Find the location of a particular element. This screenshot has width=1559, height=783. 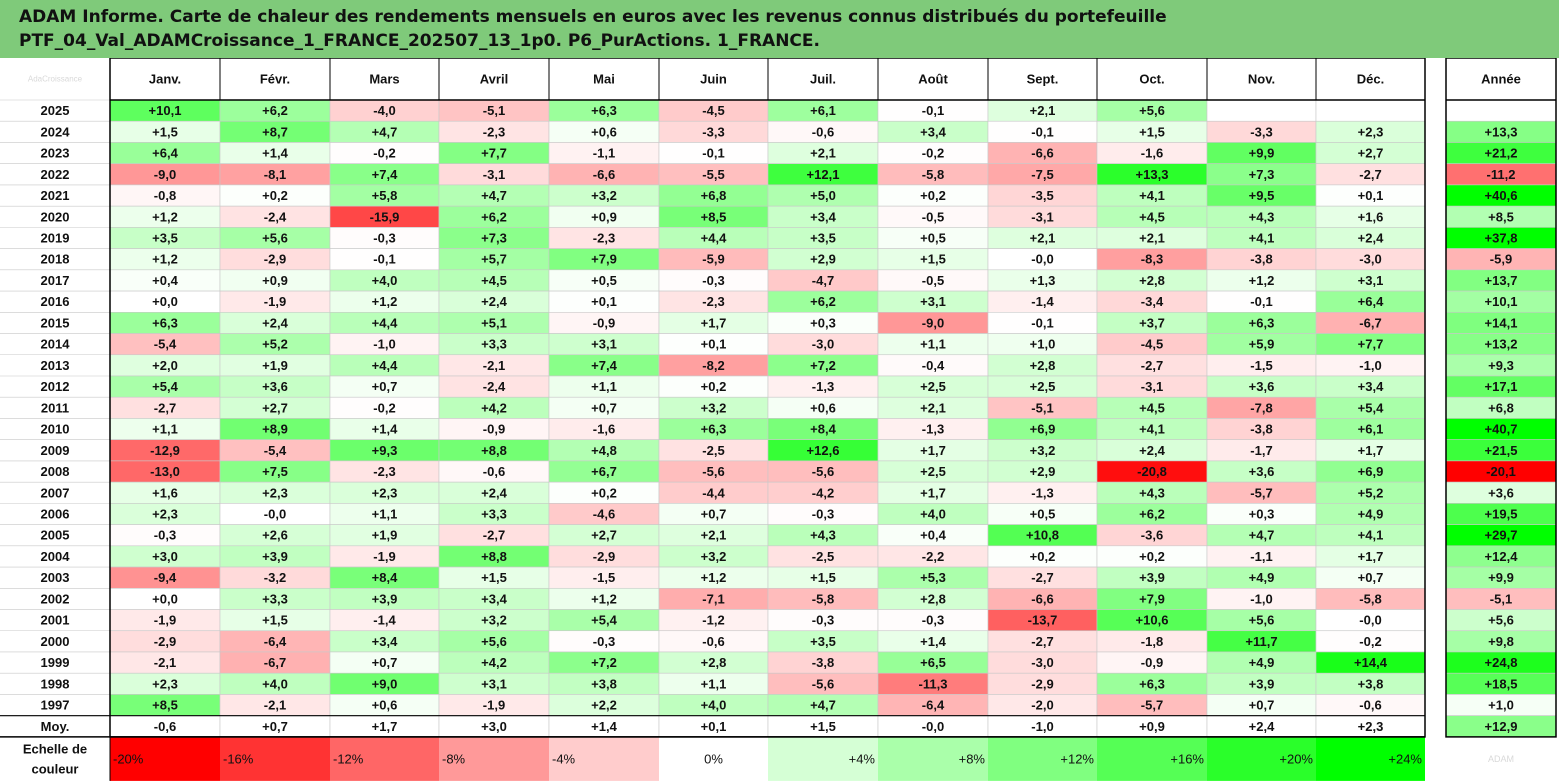

cell-value: -1,3 is located at coordinates (1042, 492).